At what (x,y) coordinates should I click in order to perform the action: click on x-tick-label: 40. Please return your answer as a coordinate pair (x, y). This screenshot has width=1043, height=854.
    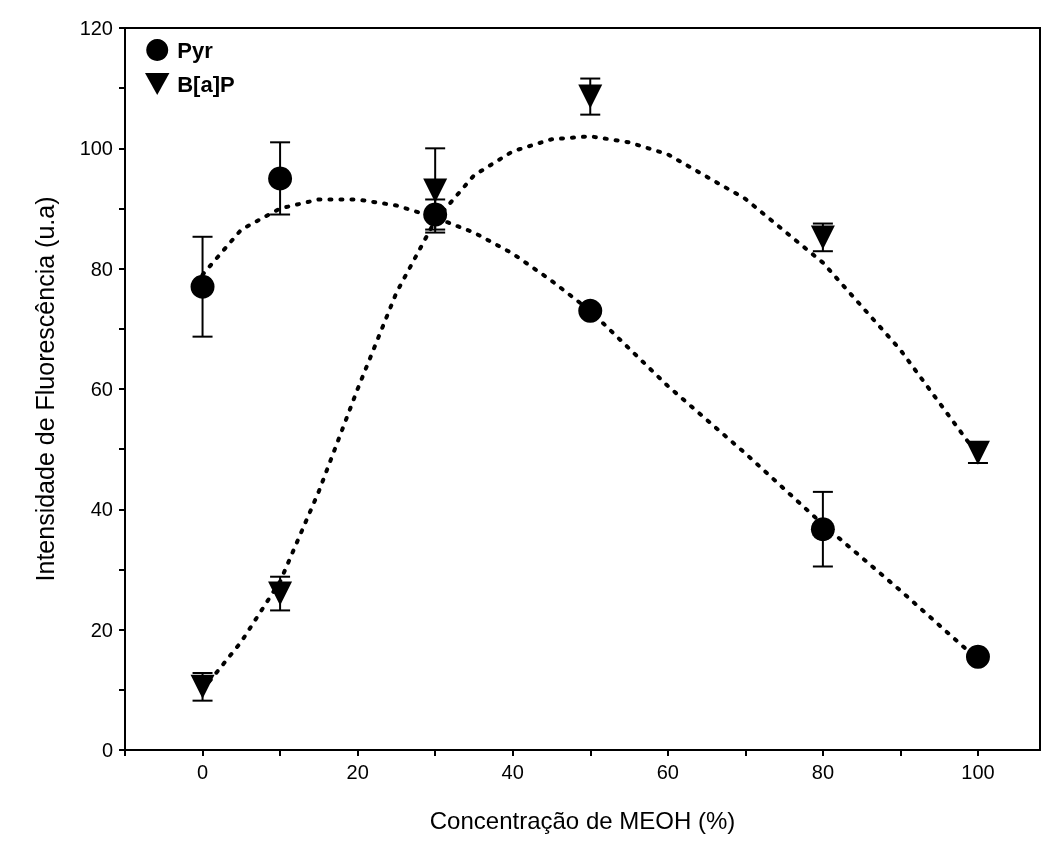
    Looking at the image, I should click on (512, 772).